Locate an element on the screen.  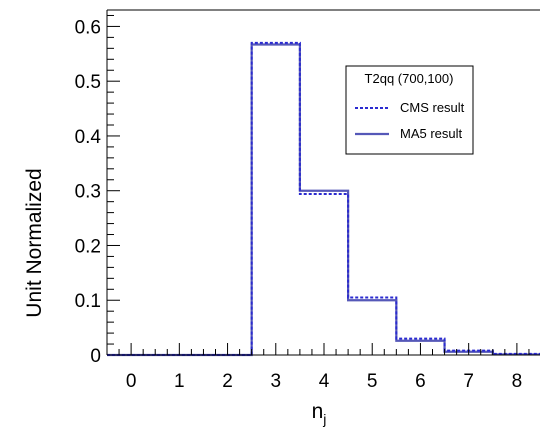
y-axis-title: Unit Normalized is located at coordinates (34, 242).